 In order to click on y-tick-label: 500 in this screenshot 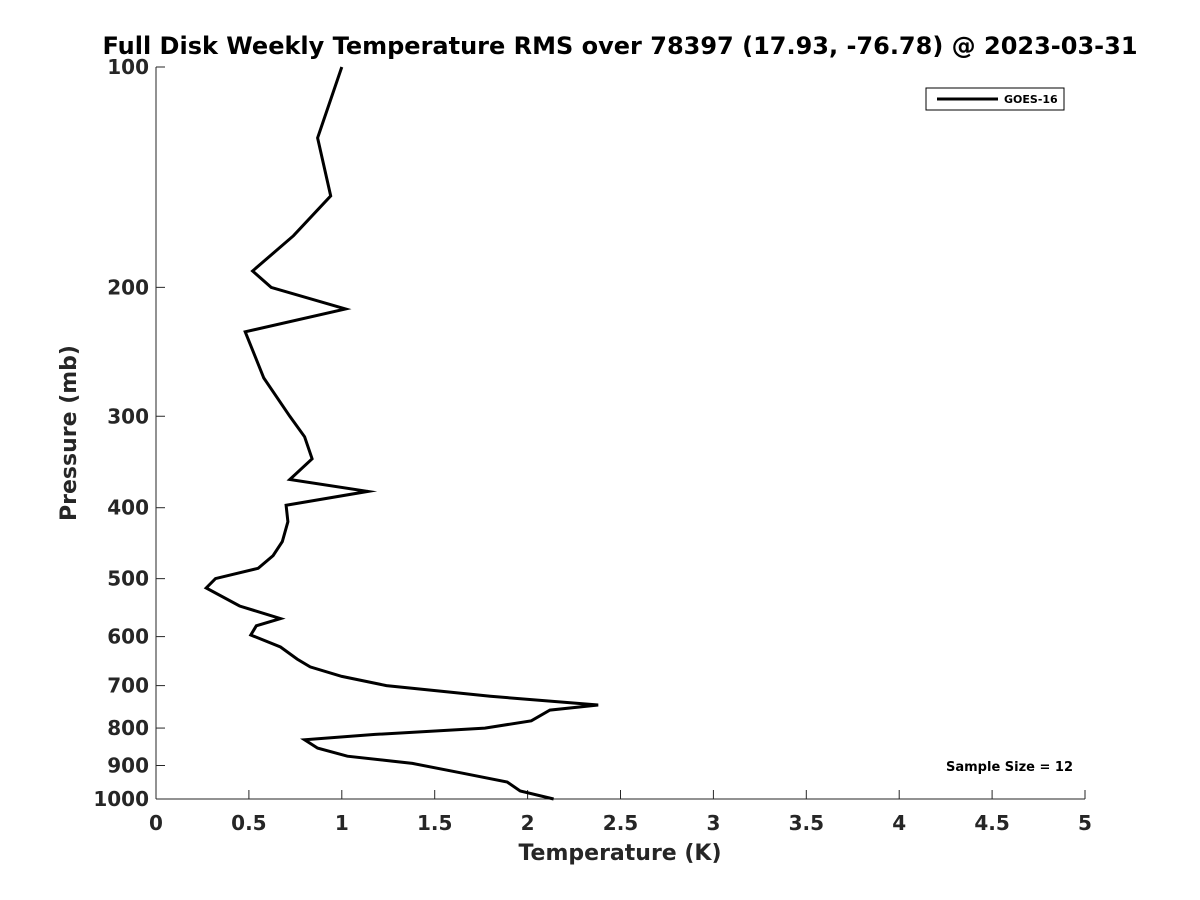, I will do `click(128, 579)`.